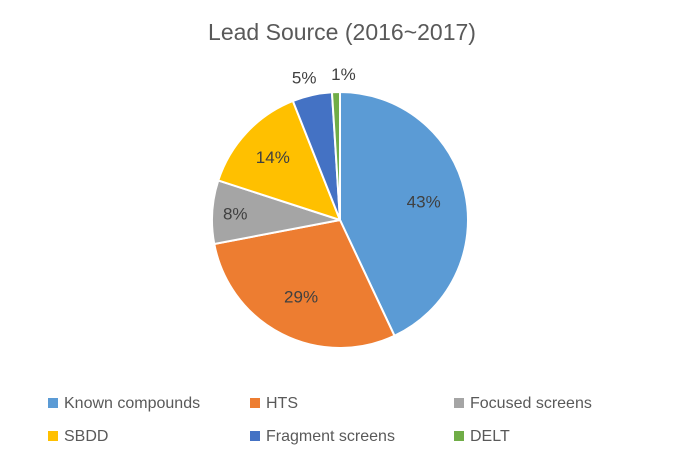  Describe the element at coordinates (343, 74) in the screenshot. I see `slice-label-delt: 1%` at that location.